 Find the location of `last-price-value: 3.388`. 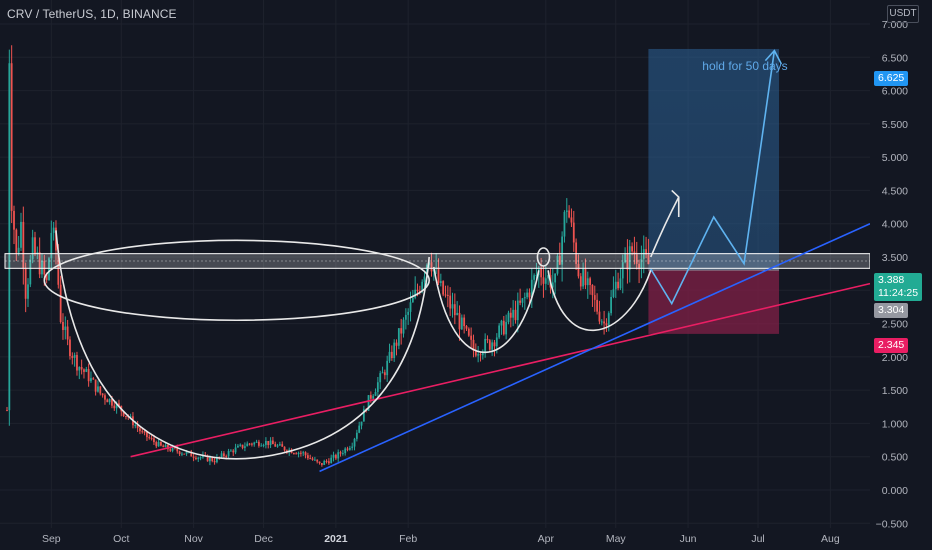

last-price-value: 3.388 is located at coordinates (891, 280).